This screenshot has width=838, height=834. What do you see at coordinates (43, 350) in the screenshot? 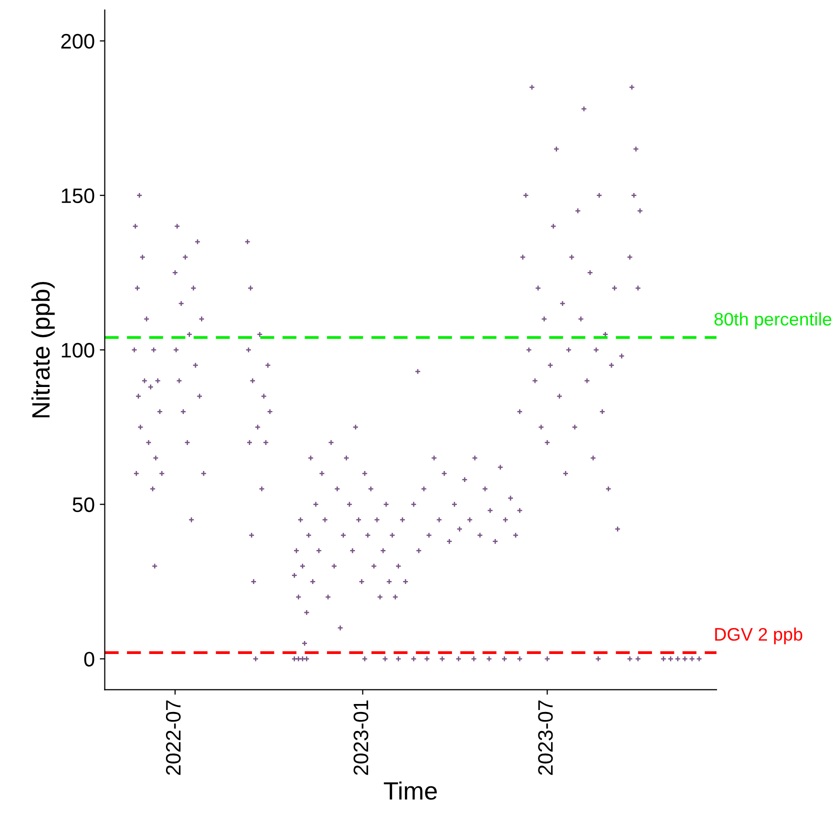
I see `y-axis-title: Nitrate (ppb)` at bounding box center [43, 350].